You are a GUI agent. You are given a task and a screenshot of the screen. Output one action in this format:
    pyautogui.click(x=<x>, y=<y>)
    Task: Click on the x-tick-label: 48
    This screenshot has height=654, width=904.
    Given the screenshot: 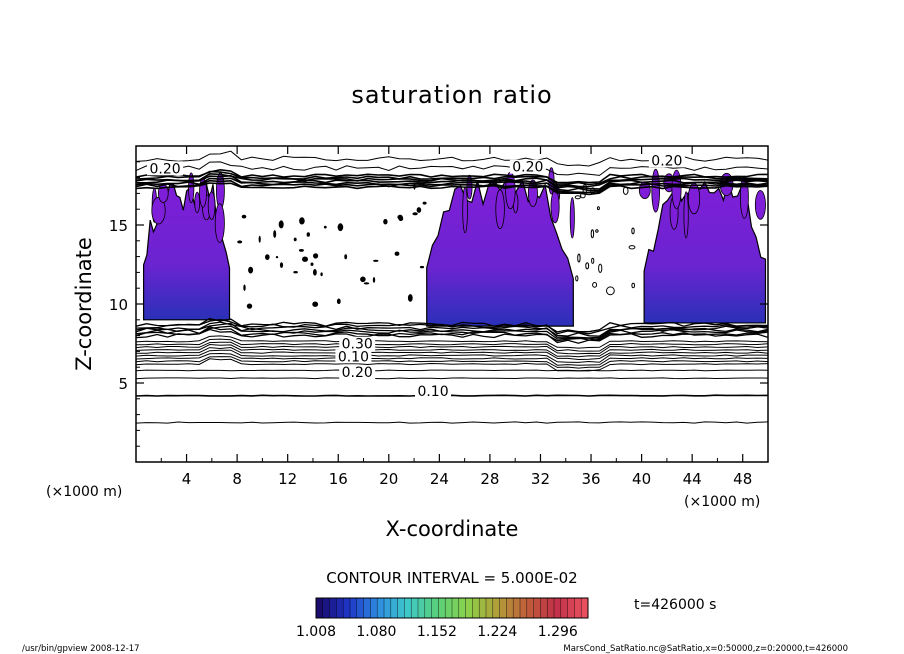 What is the action you would take?
    pyautogui.click(x=742, y=479)
    